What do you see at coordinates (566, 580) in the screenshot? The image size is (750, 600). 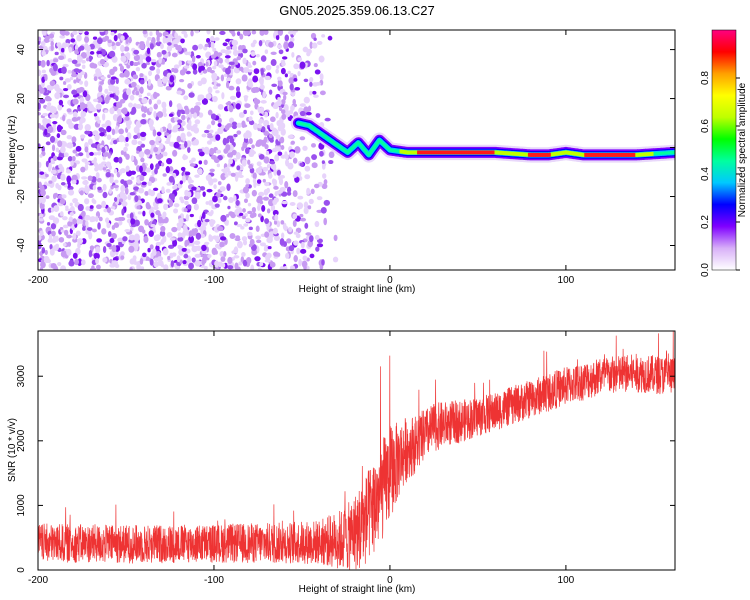 I see `x-tick-label: 100` at bounding box center [566, 580].